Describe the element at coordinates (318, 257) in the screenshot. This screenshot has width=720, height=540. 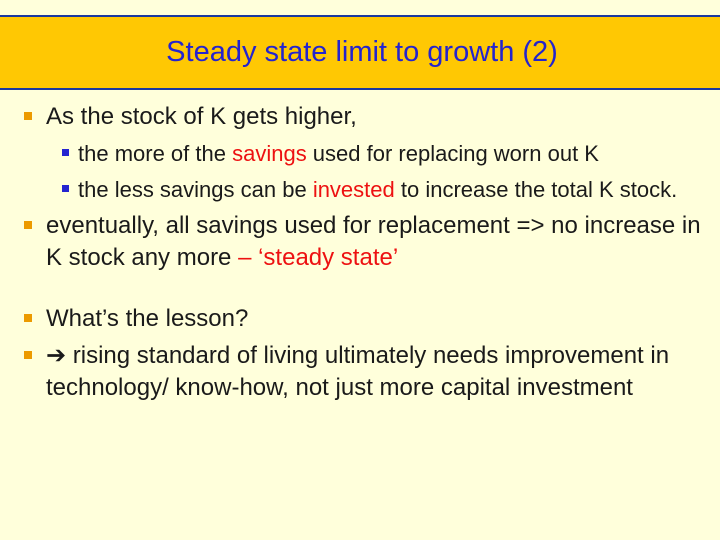
I see `highlighted-text: – ‘steady state’` at that location.